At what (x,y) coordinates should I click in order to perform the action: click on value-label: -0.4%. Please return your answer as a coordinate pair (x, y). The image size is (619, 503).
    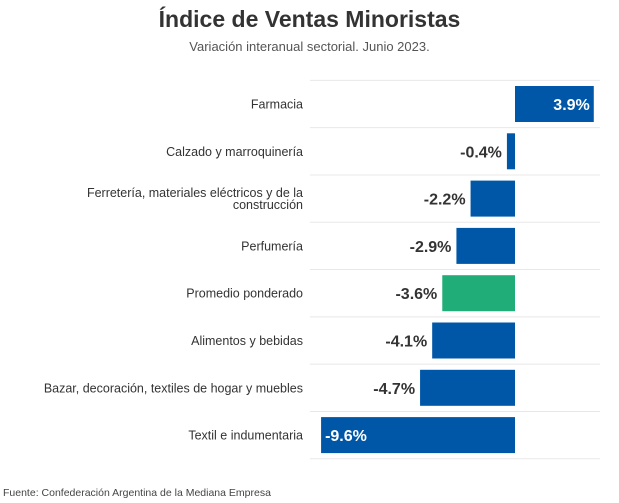
    Looking at the image, I should click on (481, 152).